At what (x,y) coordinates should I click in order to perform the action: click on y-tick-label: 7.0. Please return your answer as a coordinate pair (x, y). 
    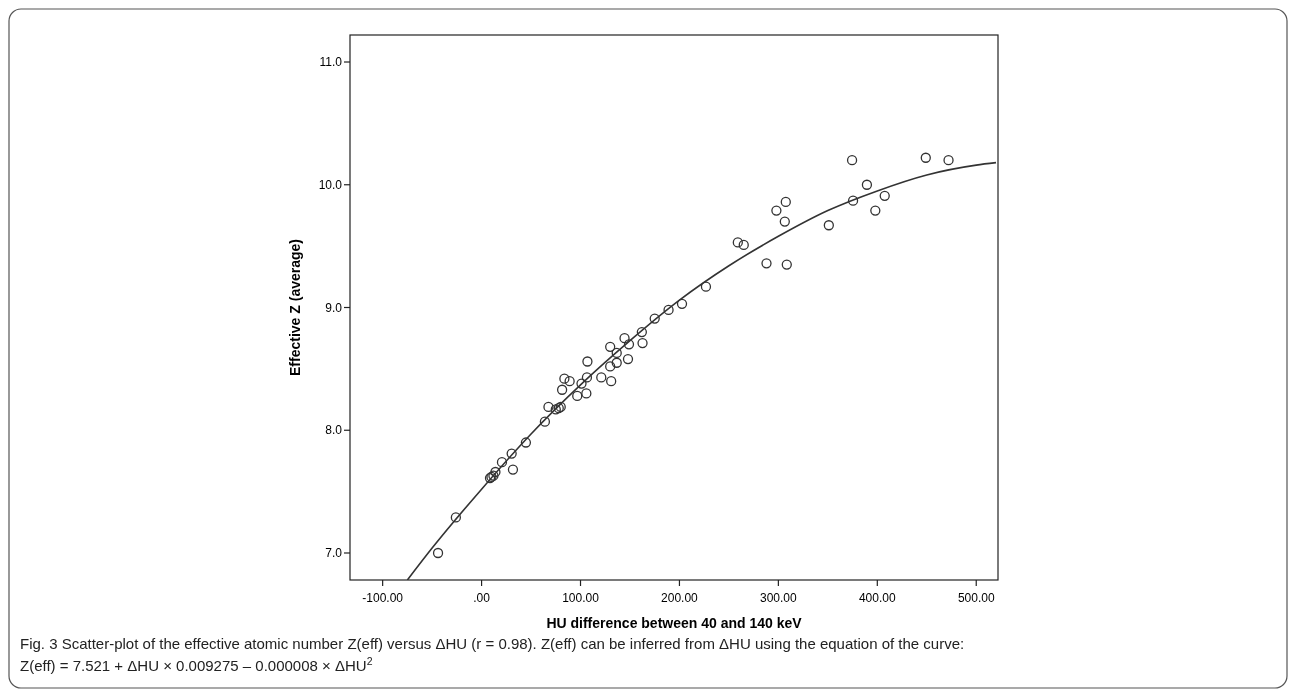
    Looking at the image, I should click on (334, 553).